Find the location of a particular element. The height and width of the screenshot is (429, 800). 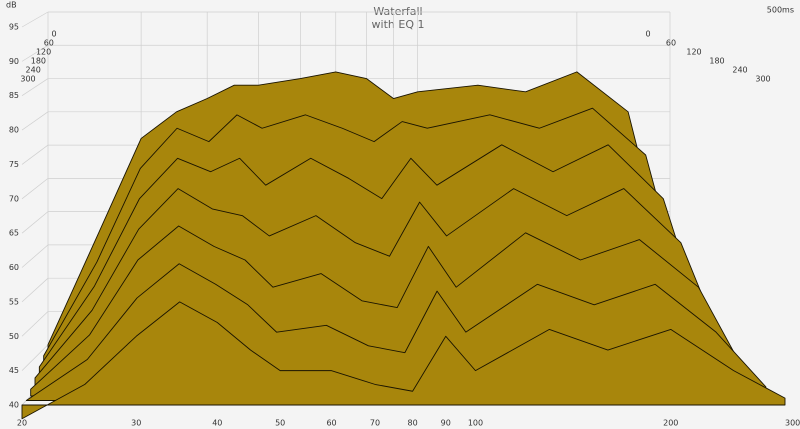

x-tick-label: 30 is located at coordinates (136, 423).